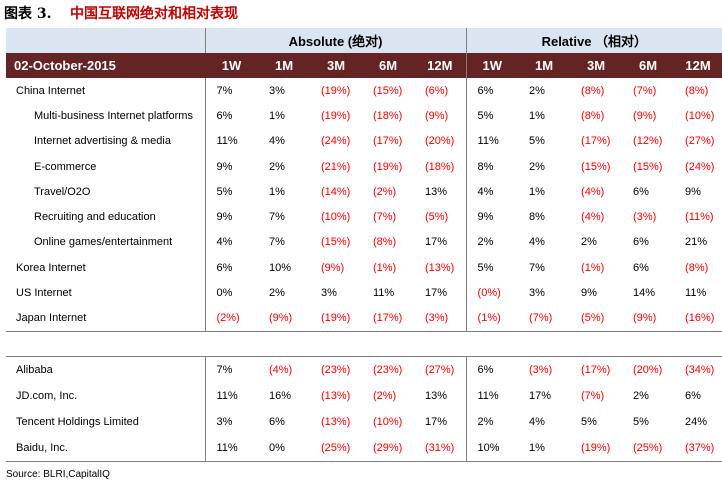 Image resolution: width=722 pixels, height=487 pixels. I want to click on row-label: Korea Internet, so click(51, 267).